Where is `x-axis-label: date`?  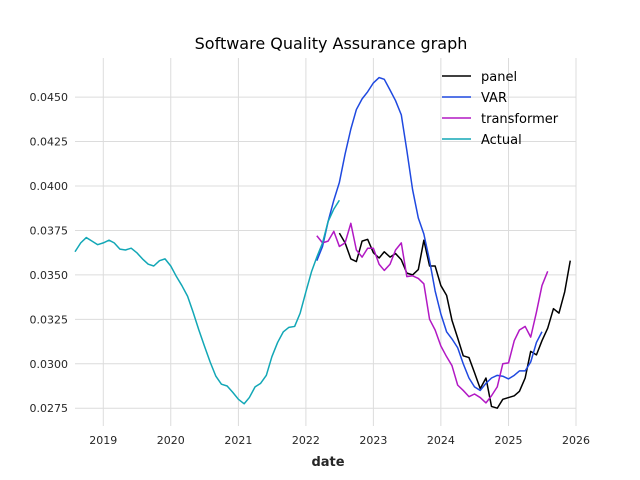
x-axis-label: date is located at coordinates (327, 462).